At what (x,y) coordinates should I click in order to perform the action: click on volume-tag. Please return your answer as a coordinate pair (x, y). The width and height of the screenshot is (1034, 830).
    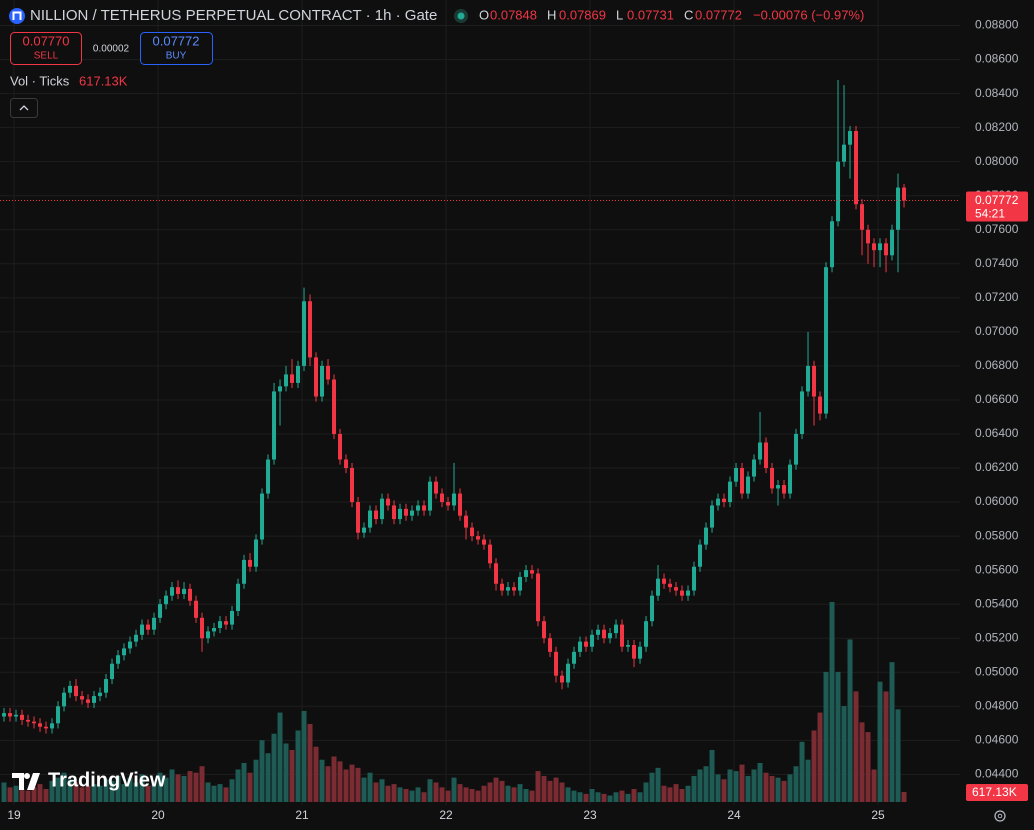
    Looking at the image, I should click on (997, 792).